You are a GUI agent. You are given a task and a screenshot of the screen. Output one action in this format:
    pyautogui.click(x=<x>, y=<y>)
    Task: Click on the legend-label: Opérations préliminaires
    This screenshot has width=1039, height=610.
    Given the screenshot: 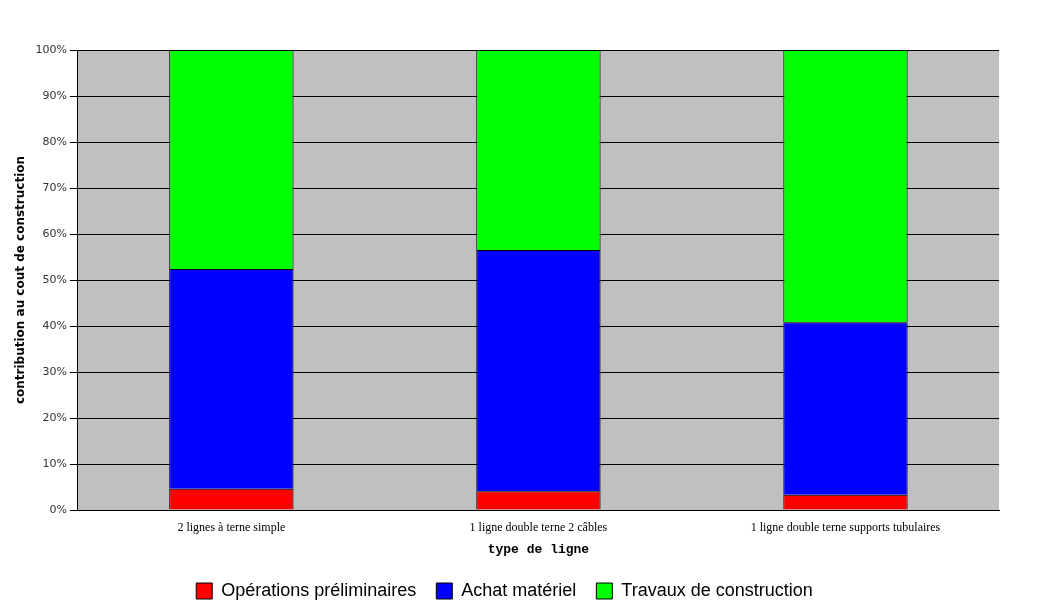 What is the action you would take?
    pyautogui.click(x=319, y=589)
    